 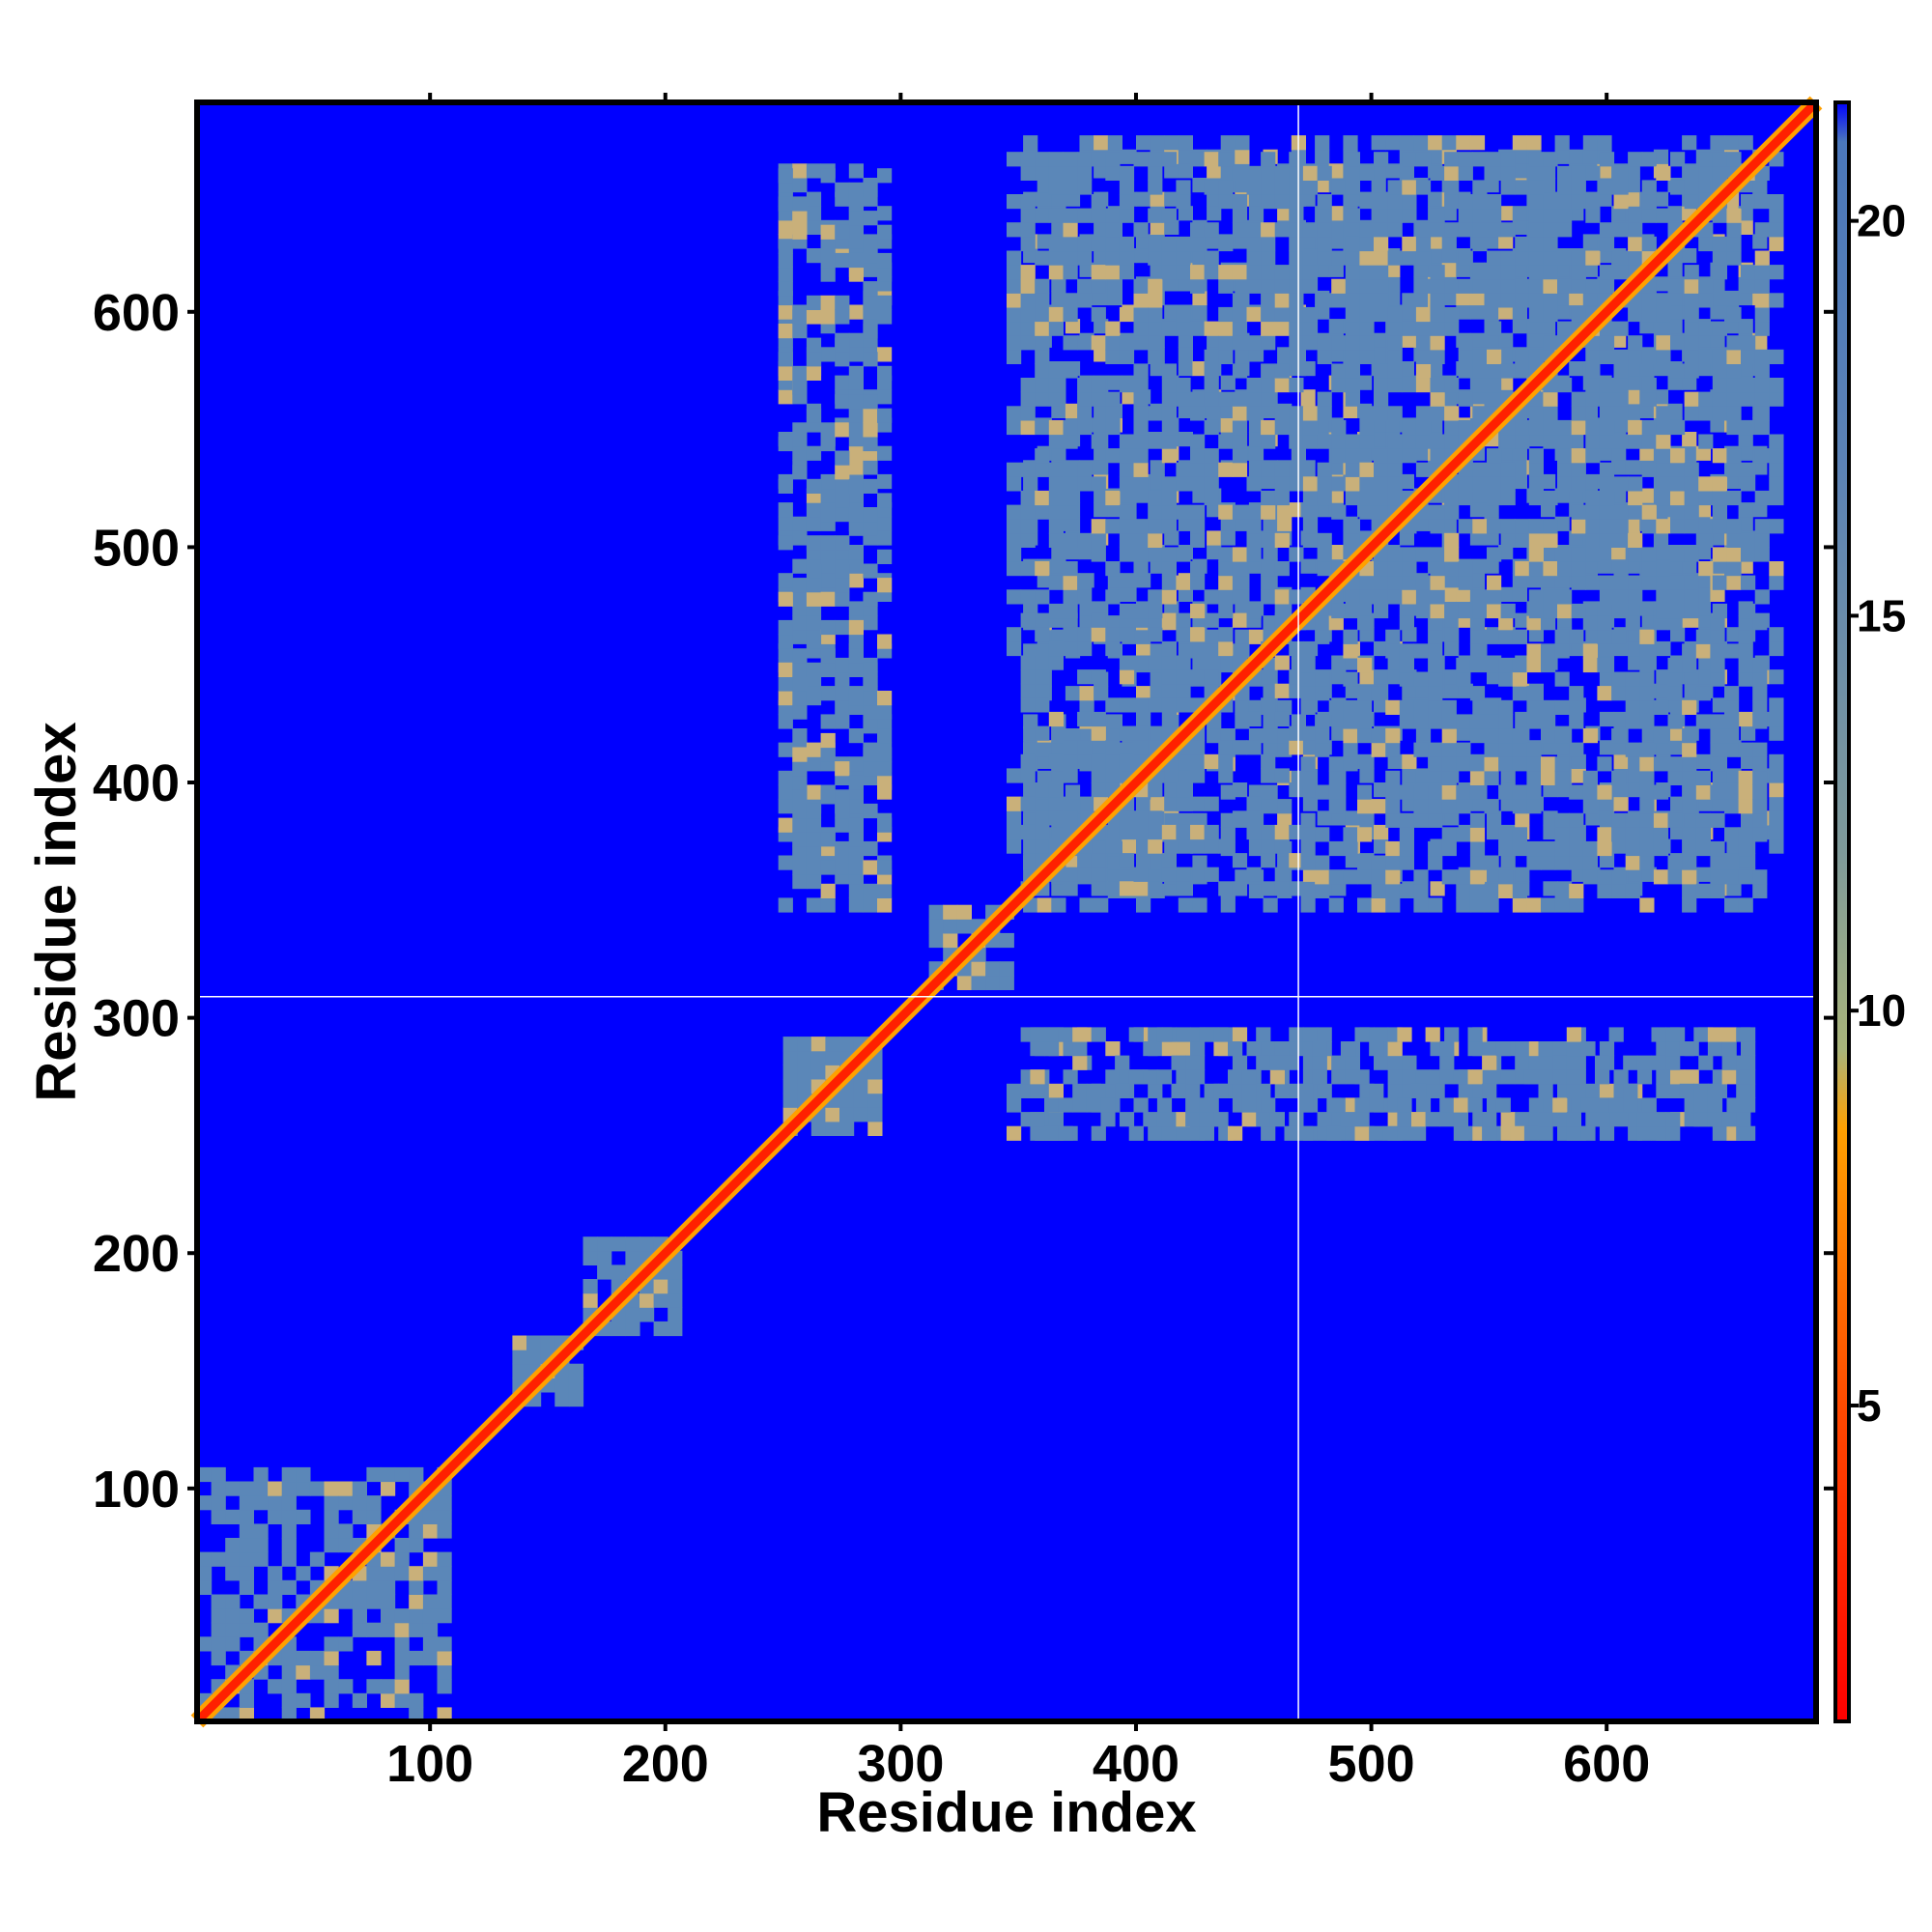 I want to click on x-tick-label: 600, so click(x=1606, y=1764).